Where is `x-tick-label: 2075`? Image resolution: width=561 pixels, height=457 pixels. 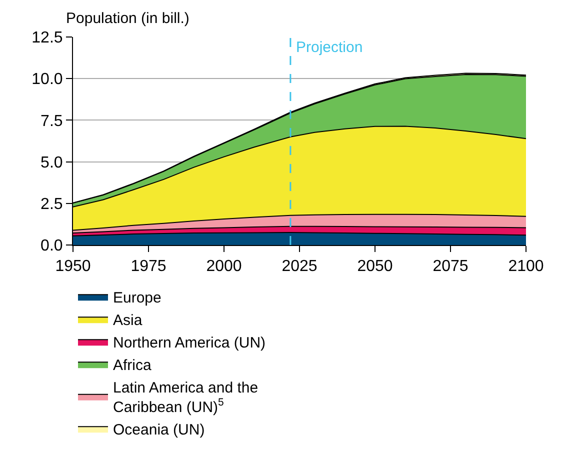 x-tick-label: 2075 is located at coordinates (450, 267).